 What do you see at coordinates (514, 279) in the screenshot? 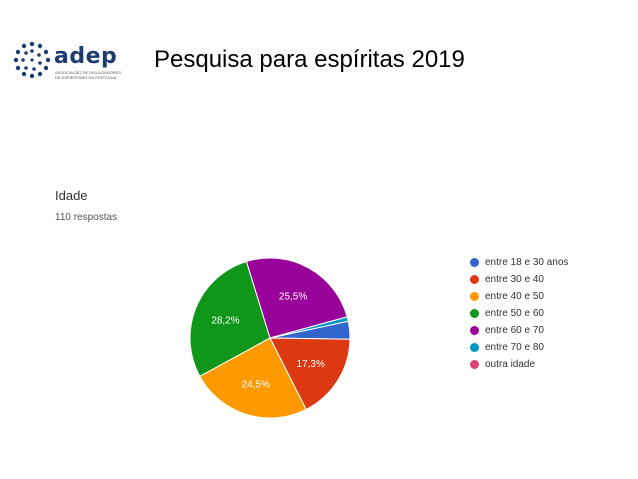
I see `legend-label: entre 30 e 40` at bounding box center [514, 279].